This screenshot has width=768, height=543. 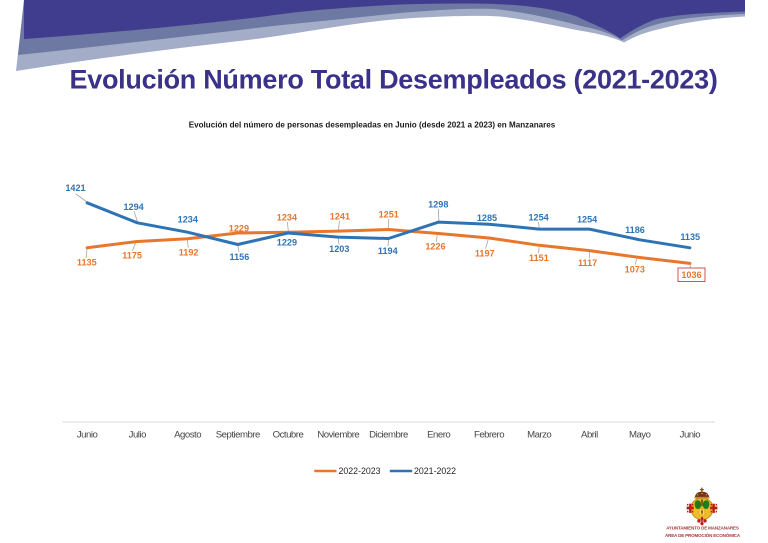 I want to click on svg-text: 1117, so click(x=587, y=263).